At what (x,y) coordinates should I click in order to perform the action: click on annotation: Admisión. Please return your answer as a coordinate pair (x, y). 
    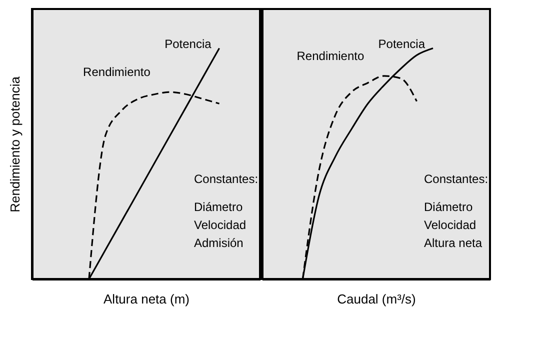
    Looking at the image, I should click on (219, 243).